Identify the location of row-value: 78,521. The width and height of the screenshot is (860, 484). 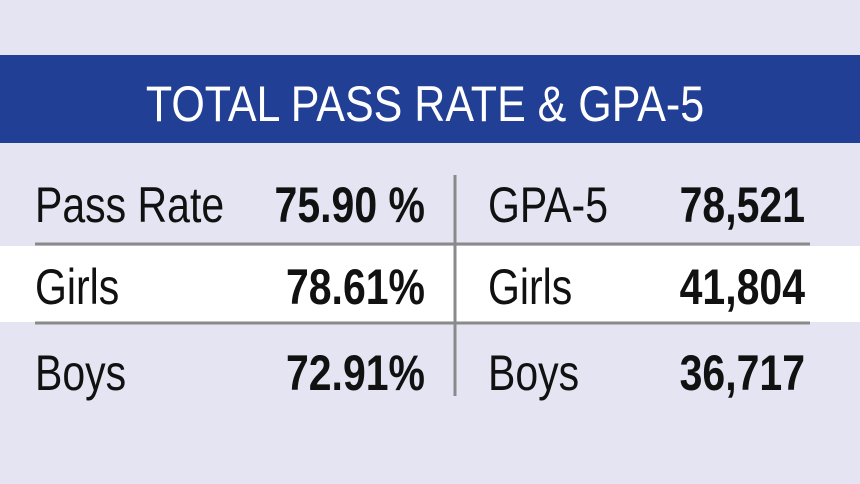
(742, 205).